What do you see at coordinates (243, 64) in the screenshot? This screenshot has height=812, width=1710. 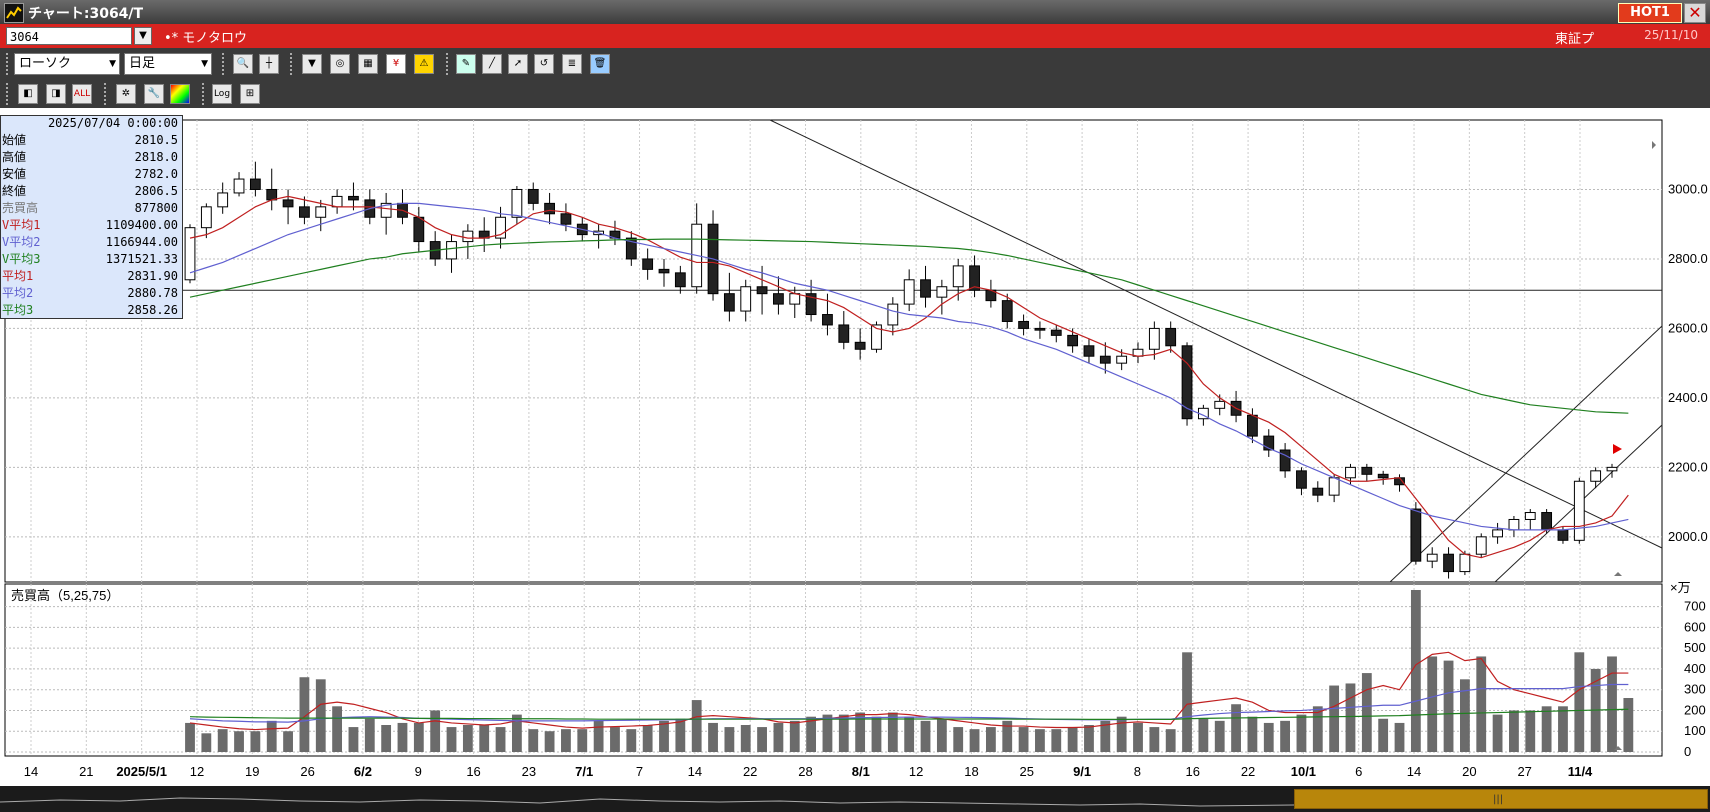 I see `magnifier-icon: 🔍` at bounding box center [243, 64].